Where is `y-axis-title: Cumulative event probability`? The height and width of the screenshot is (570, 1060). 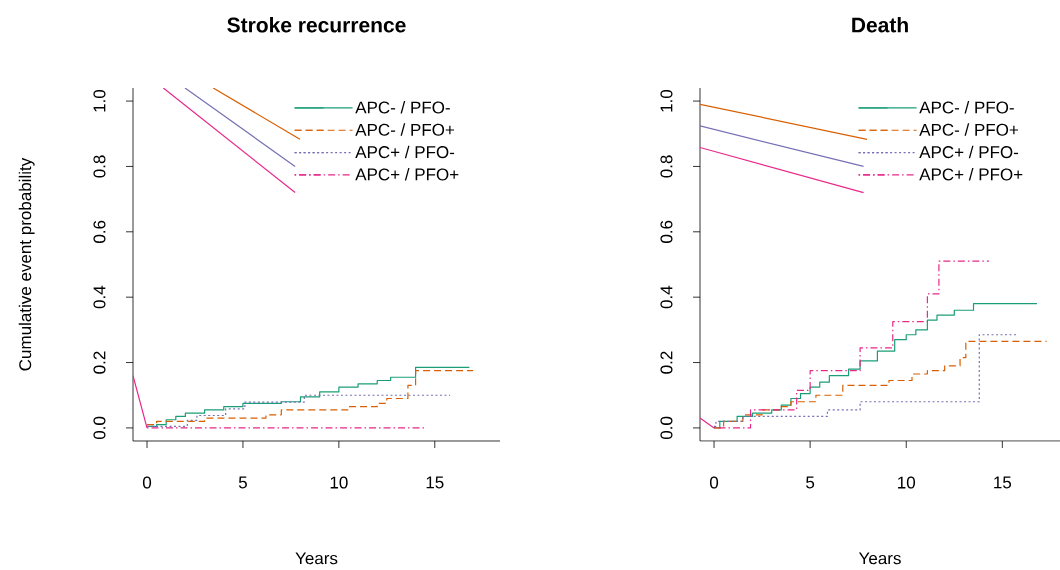 y-axis-title: Cumulative event probability is located at coordinates (26, 264).